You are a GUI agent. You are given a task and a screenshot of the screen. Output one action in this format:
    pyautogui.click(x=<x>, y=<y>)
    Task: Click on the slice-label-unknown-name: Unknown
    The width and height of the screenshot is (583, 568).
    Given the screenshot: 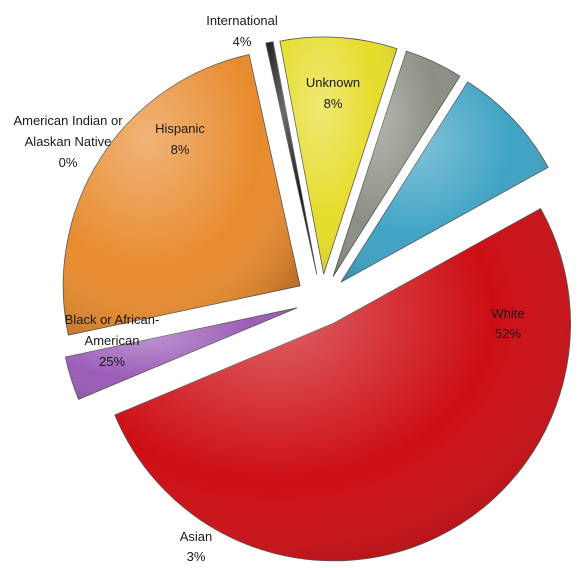 What is the action you would take?
    pyautogui.click(x=333, y=82)
    